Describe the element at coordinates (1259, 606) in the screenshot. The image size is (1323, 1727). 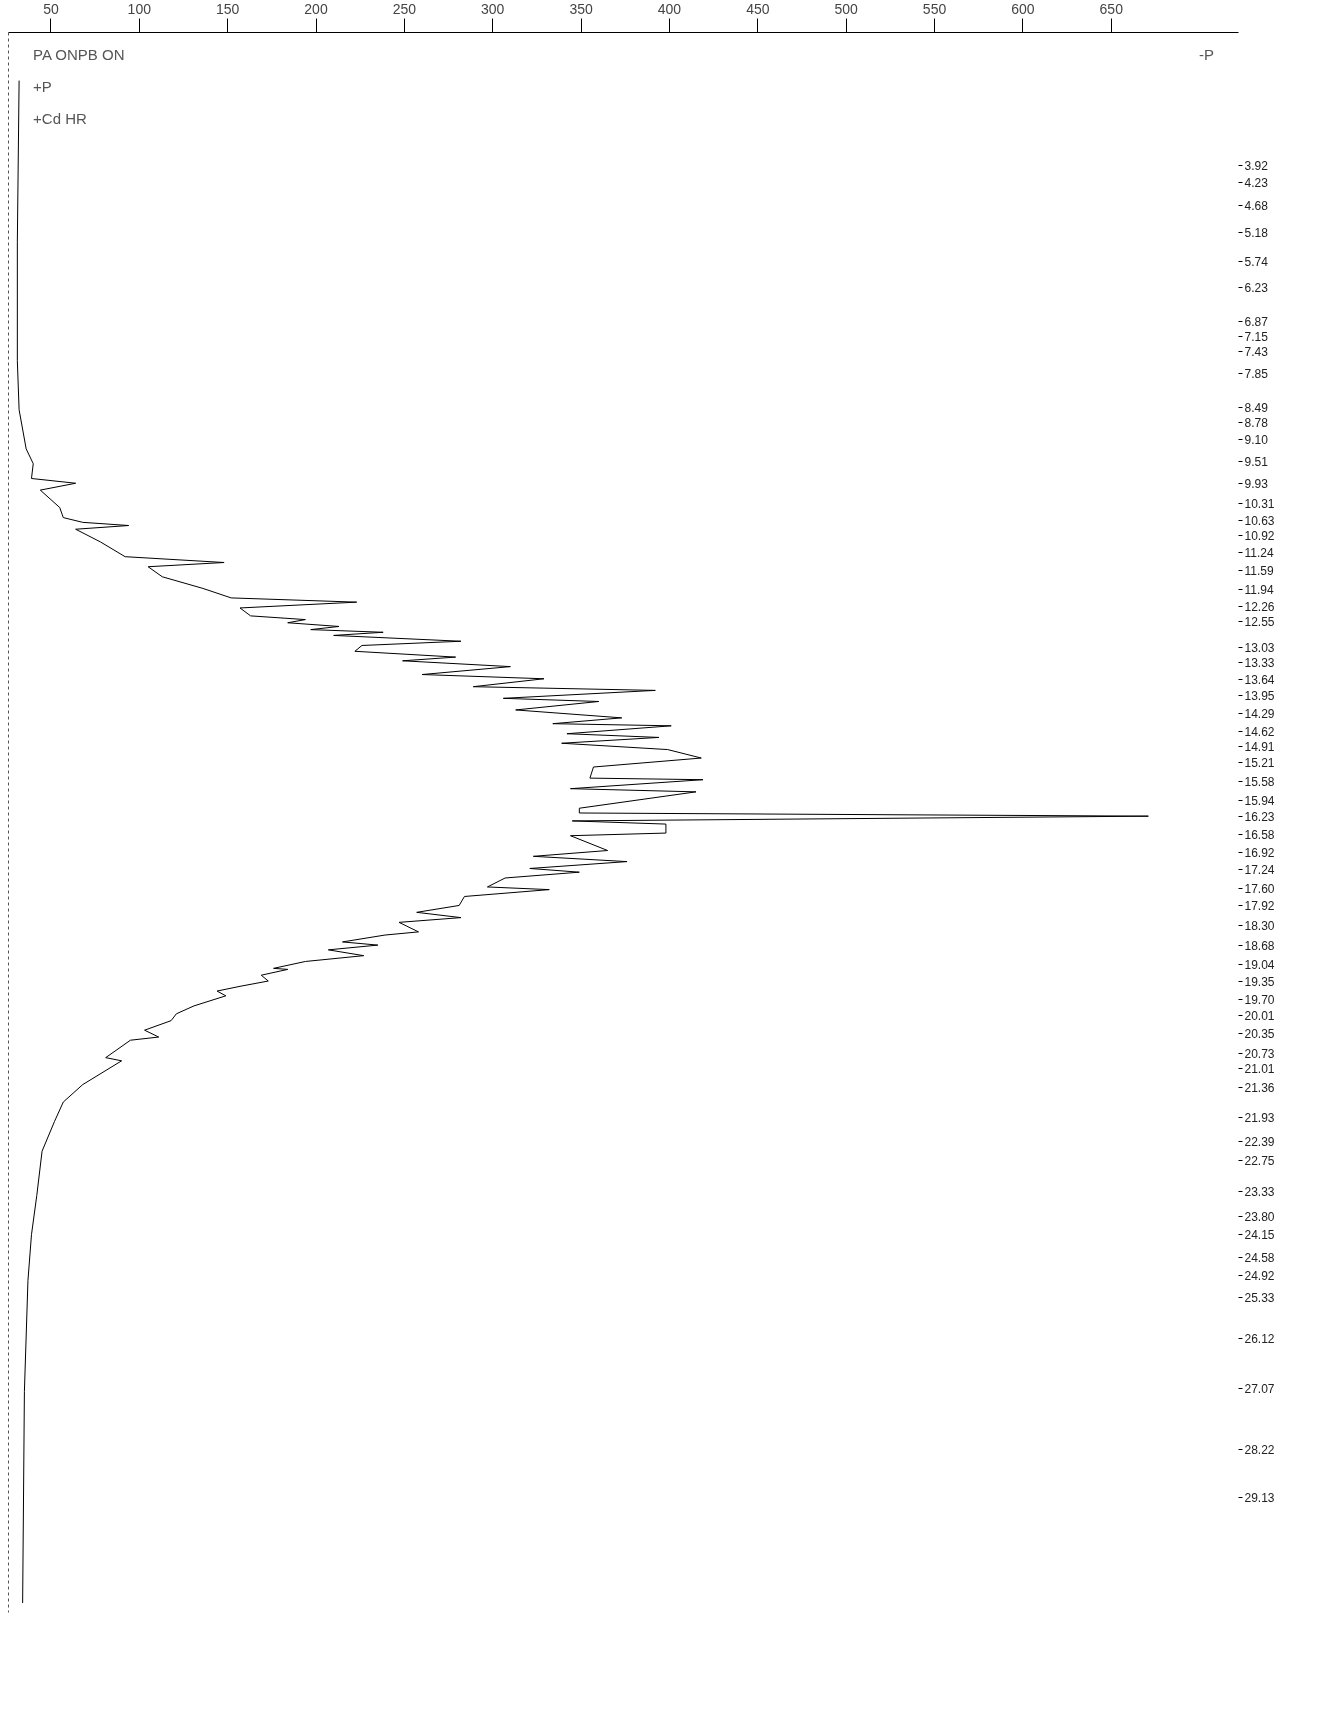
I see `y-tick-label: 12.26` at that location.